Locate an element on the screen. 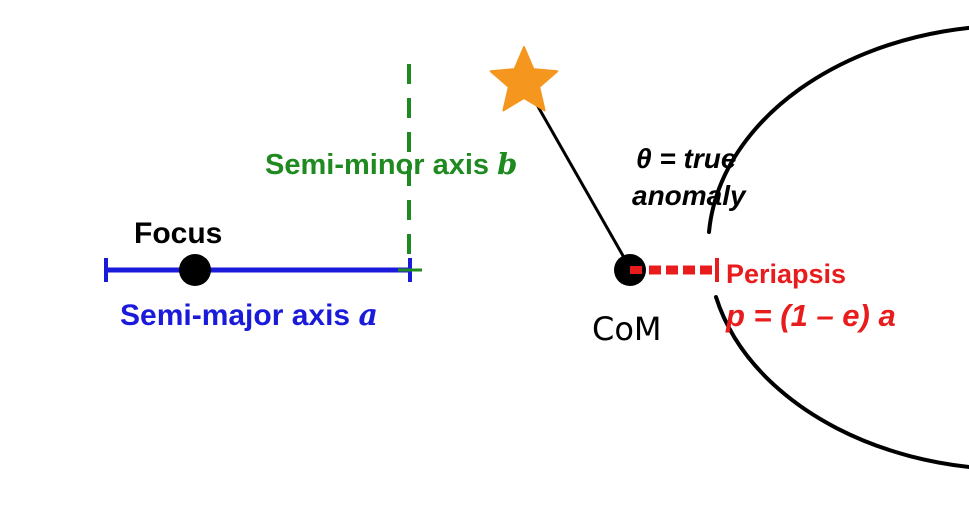  focus-dot-icon is located at coordinates (195, 270).